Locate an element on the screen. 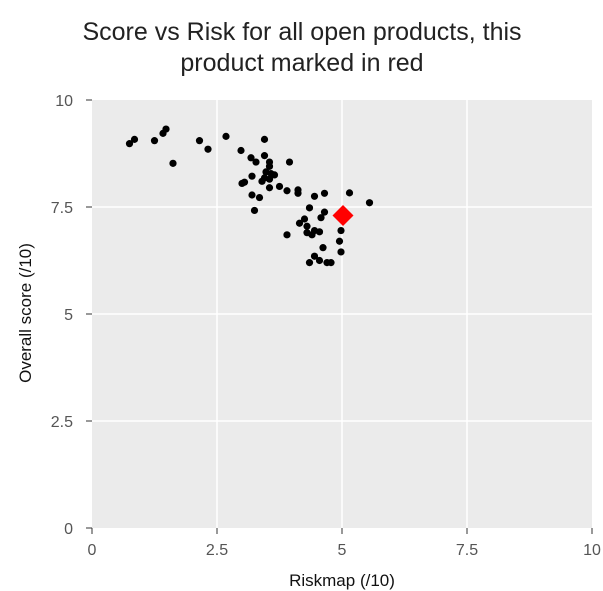 This screenshot has width=603, height=591. x-tick-label: 10 is located at coordinates (592, 550).